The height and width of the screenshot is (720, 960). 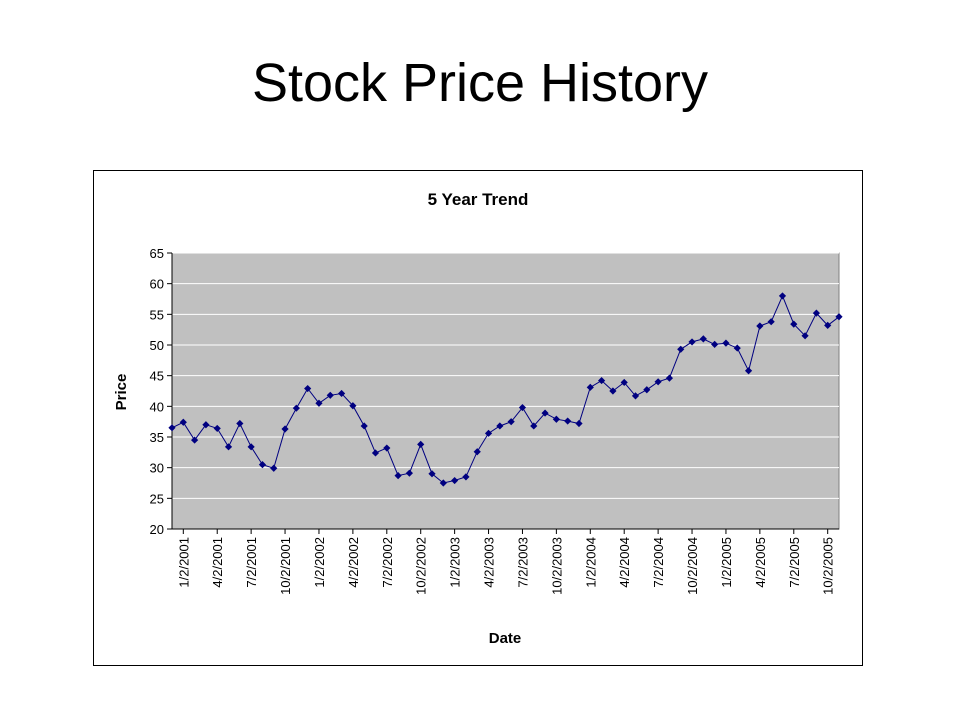 What do you see at coordinates (478, 199) in the screenshot?
I see `chart-title: 5 Year Trend` at bounding box center [478, 199].